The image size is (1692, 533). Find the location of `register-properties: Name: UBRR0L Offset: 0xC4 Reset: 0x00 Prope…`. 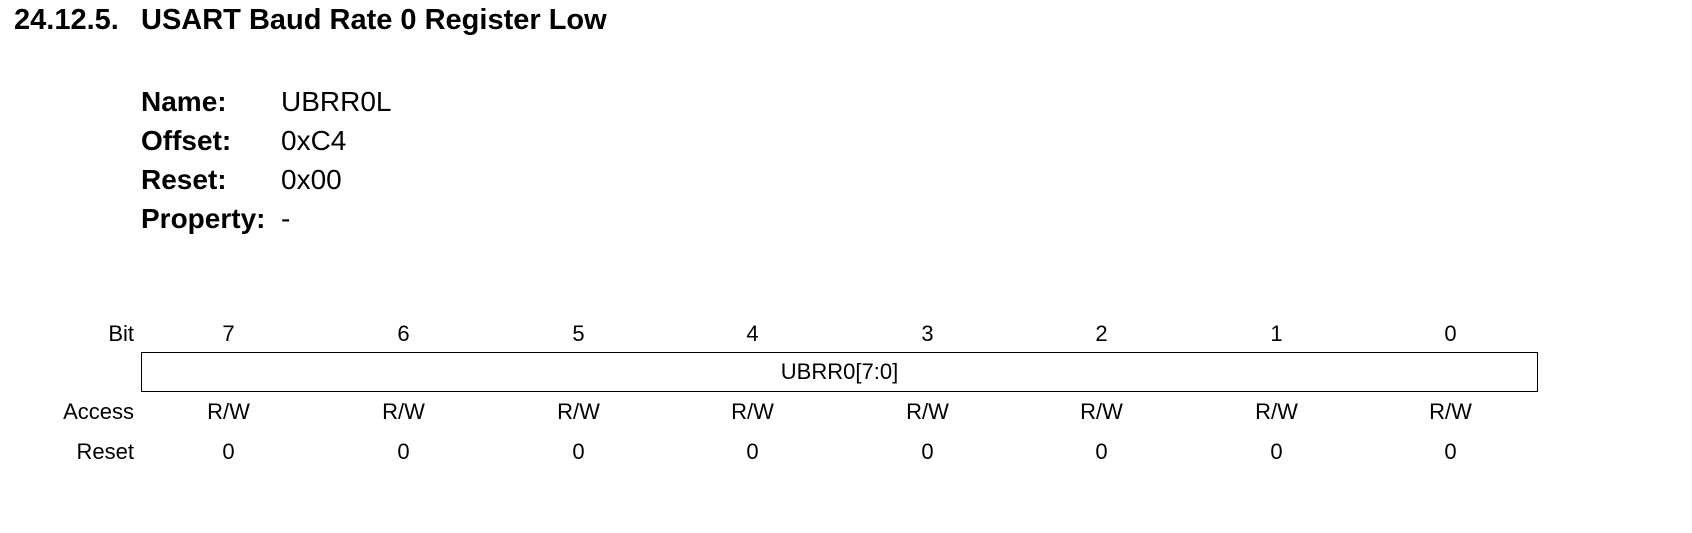

register-properties: Name: UBRR0L Offset: 0xC4 Reset: 0x00 Prope… is located at coordinates (266, 160).